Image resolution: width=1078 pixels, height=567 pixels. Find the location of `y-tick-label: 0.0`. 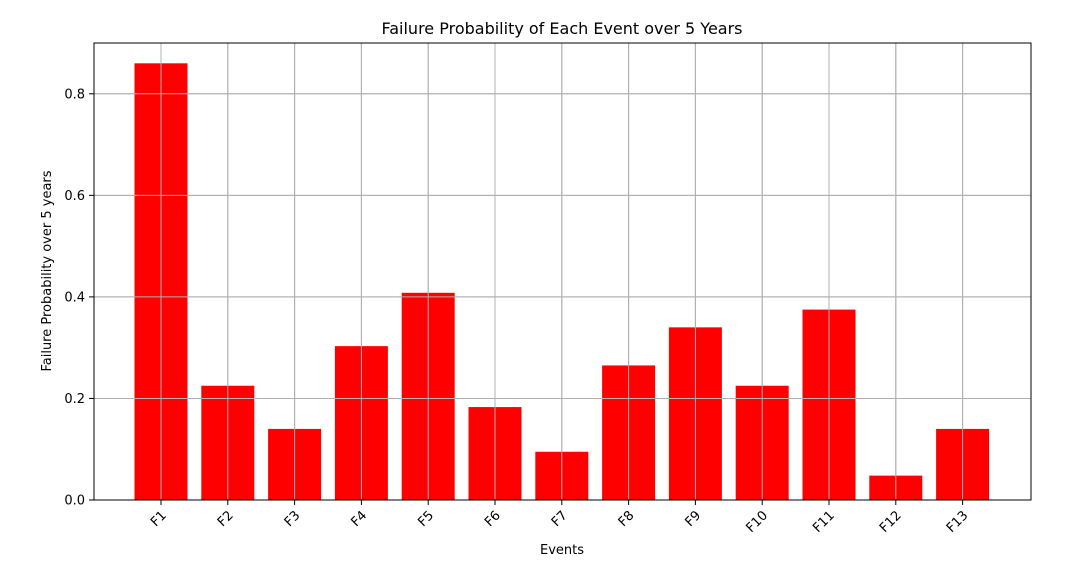

y-tick-label: 0.0 is located at coordinates (74, 501).